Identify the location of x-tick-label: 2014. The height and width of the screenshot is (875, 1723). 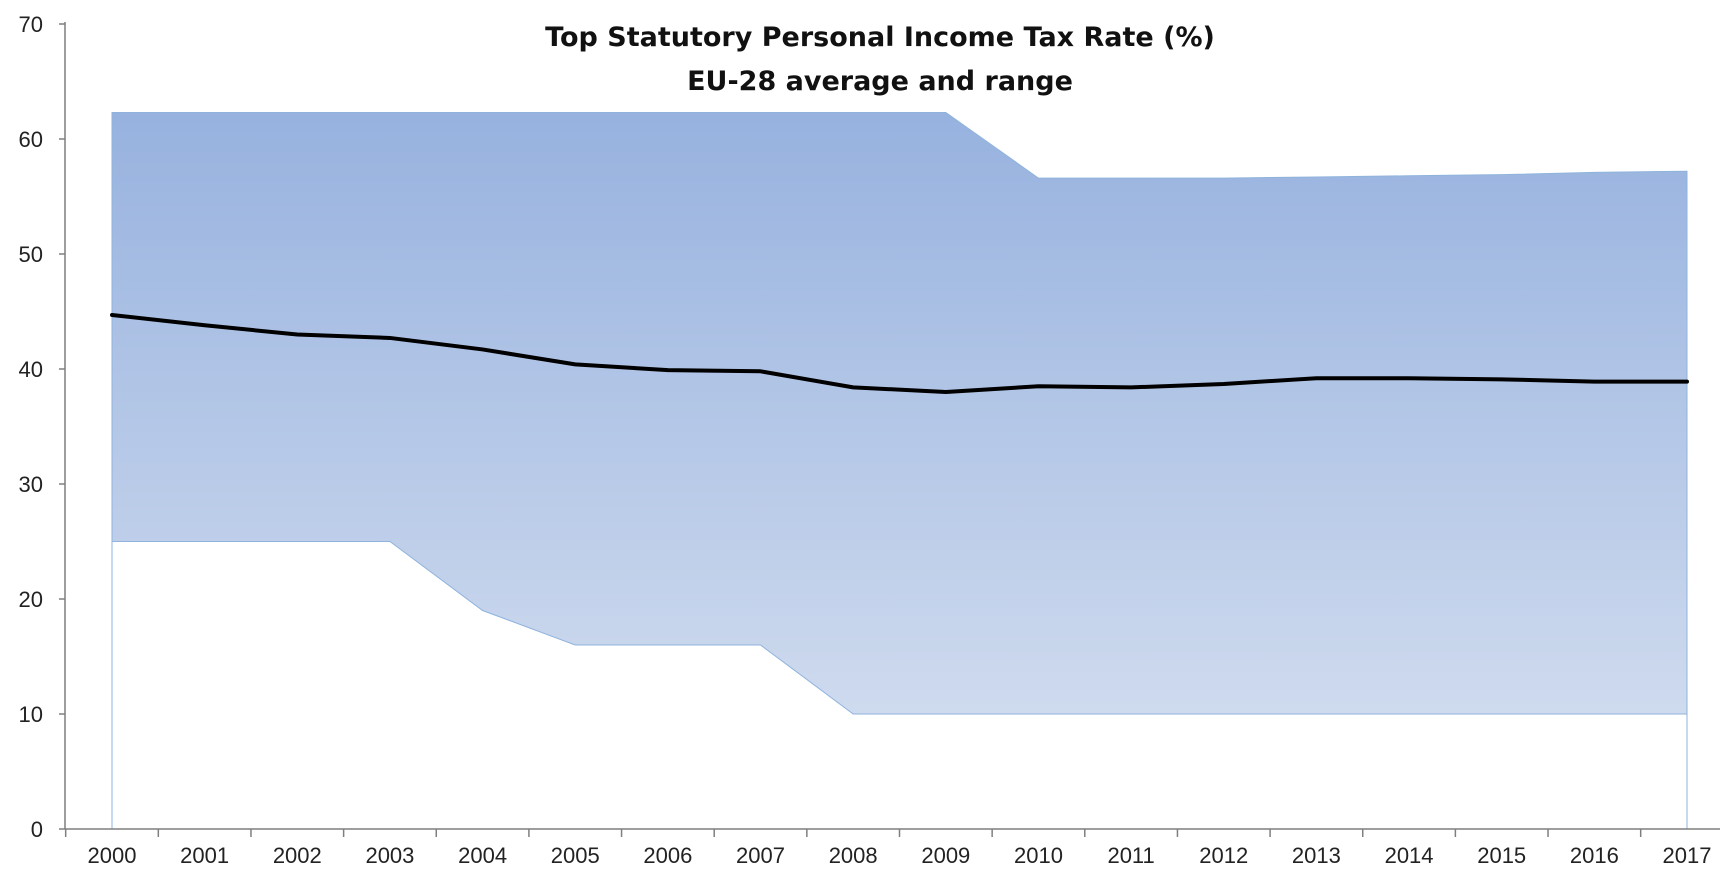
(1409, 855).